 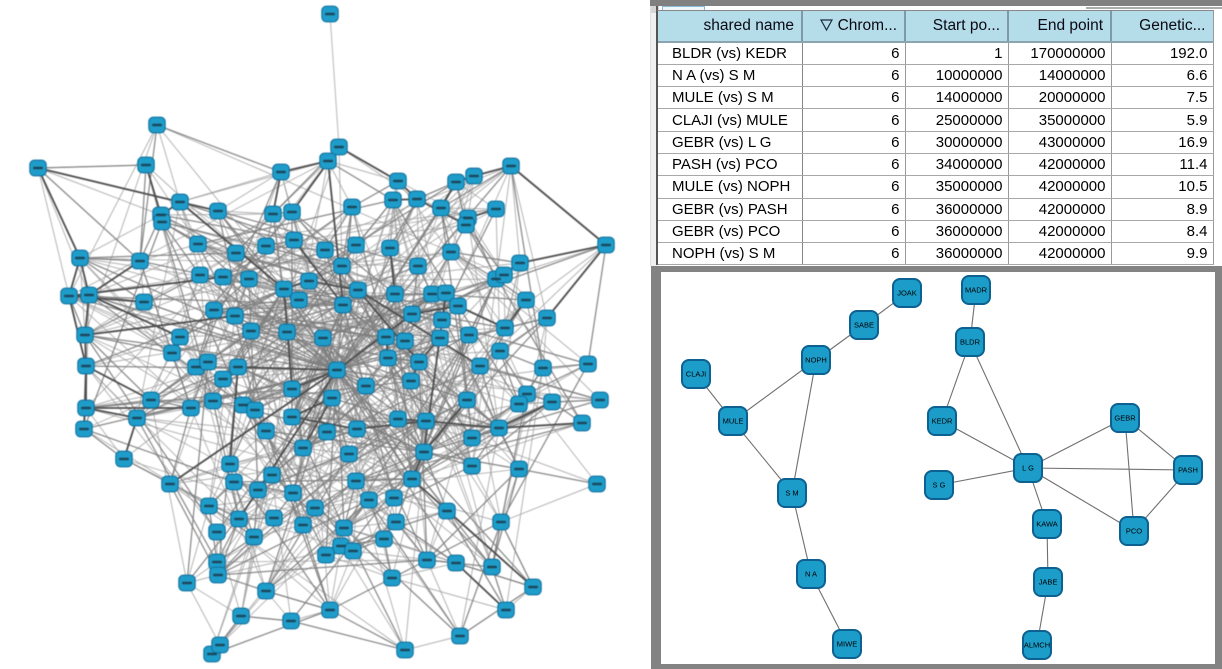 What do you see at coordinates (1048, 582) in the screenshot?
I see `svg-text: JABE` at bounding box center [1048, 582].